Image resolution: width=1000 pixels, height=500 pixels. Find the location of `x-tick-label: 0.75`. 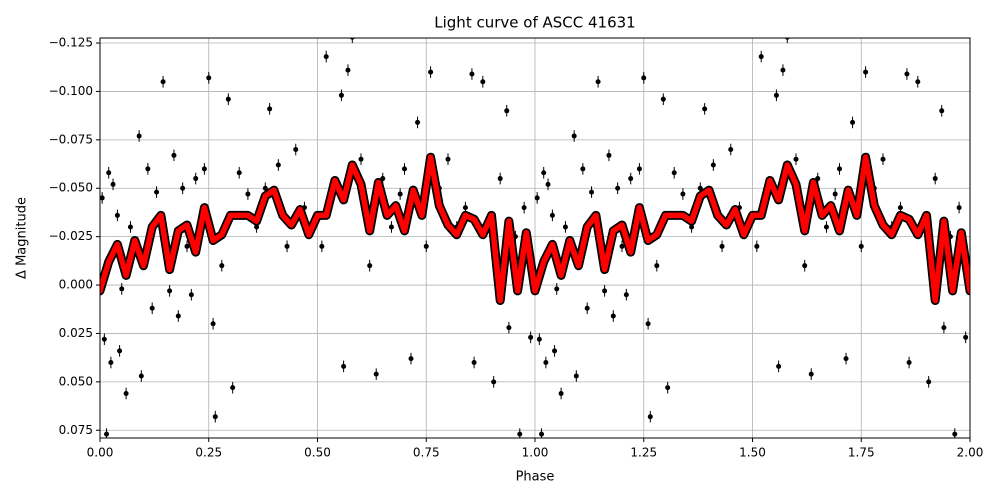

x-tick-label: 0.75 is located at coordinates (426, 453).